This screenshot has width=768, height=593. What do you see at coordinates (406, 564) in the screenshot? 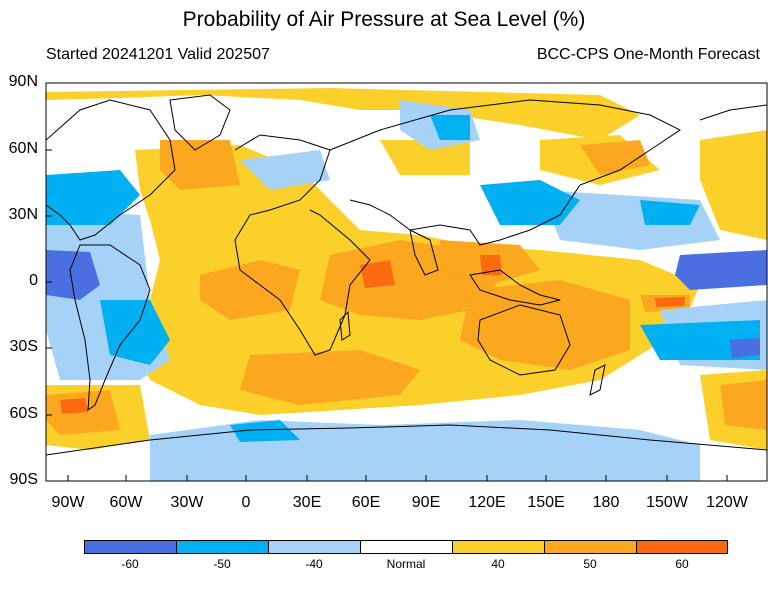
I see `colorbar-label: Normal` at bounding box center [406, 564].